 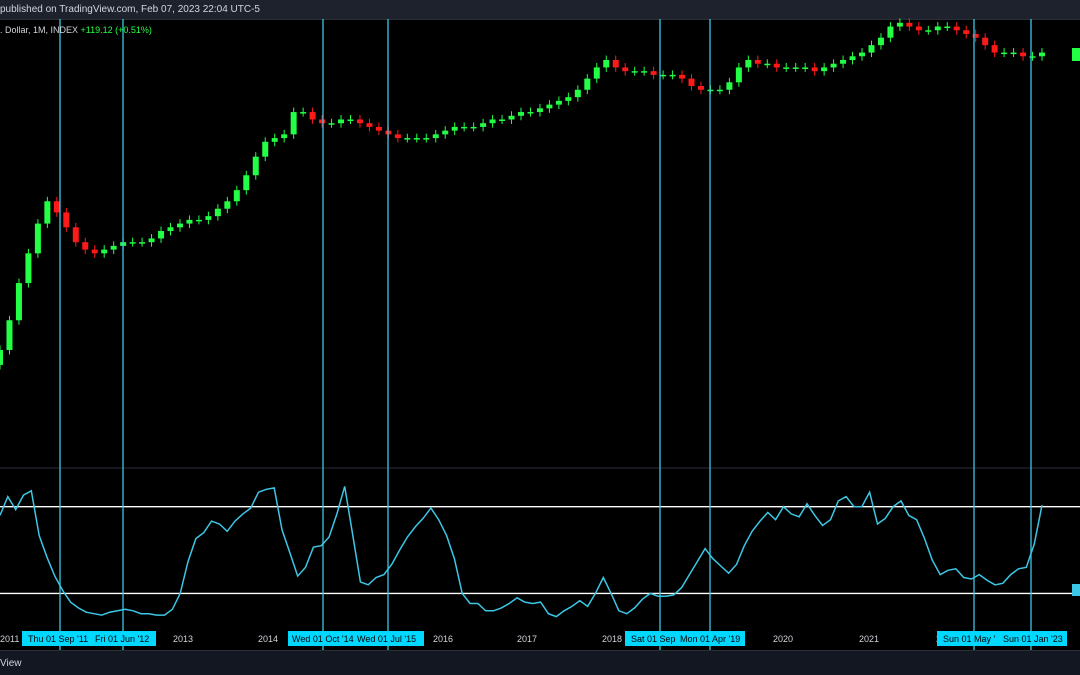 What do you see at coordinates (540, 550) in the screenshot?
I see `oscillator-level-lines` at bounding box center [540, 550].